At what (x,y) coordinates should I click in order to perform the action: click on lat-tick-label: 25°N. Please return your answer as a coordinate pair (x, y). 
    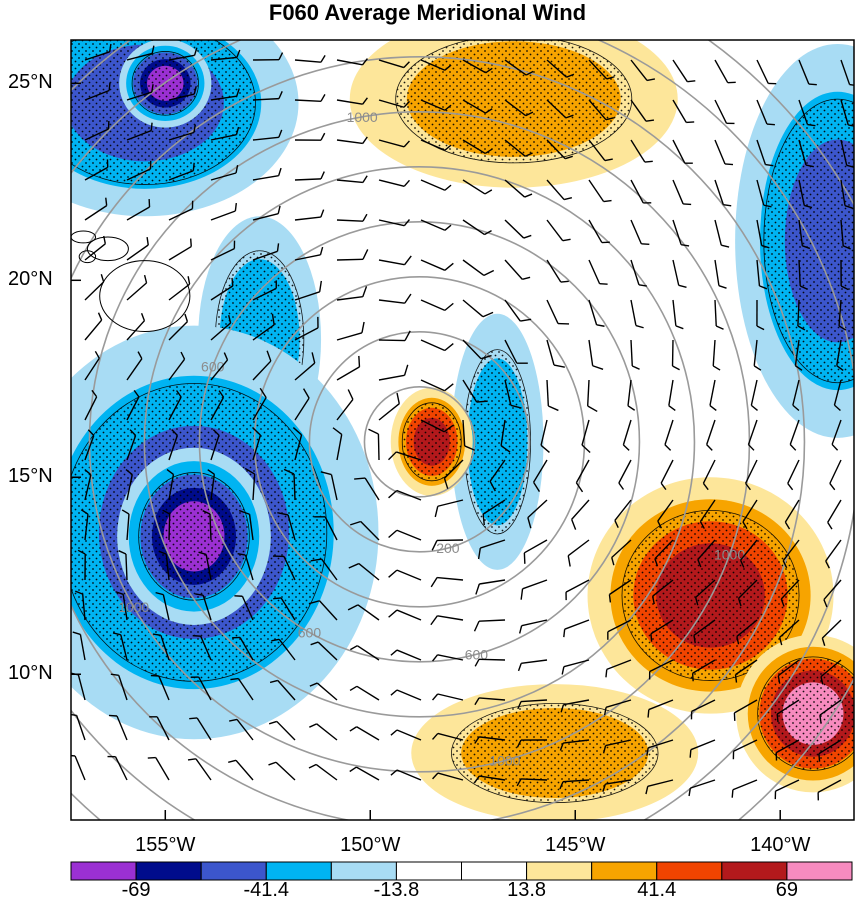
    Looking at the image, I should click on (38, 82).